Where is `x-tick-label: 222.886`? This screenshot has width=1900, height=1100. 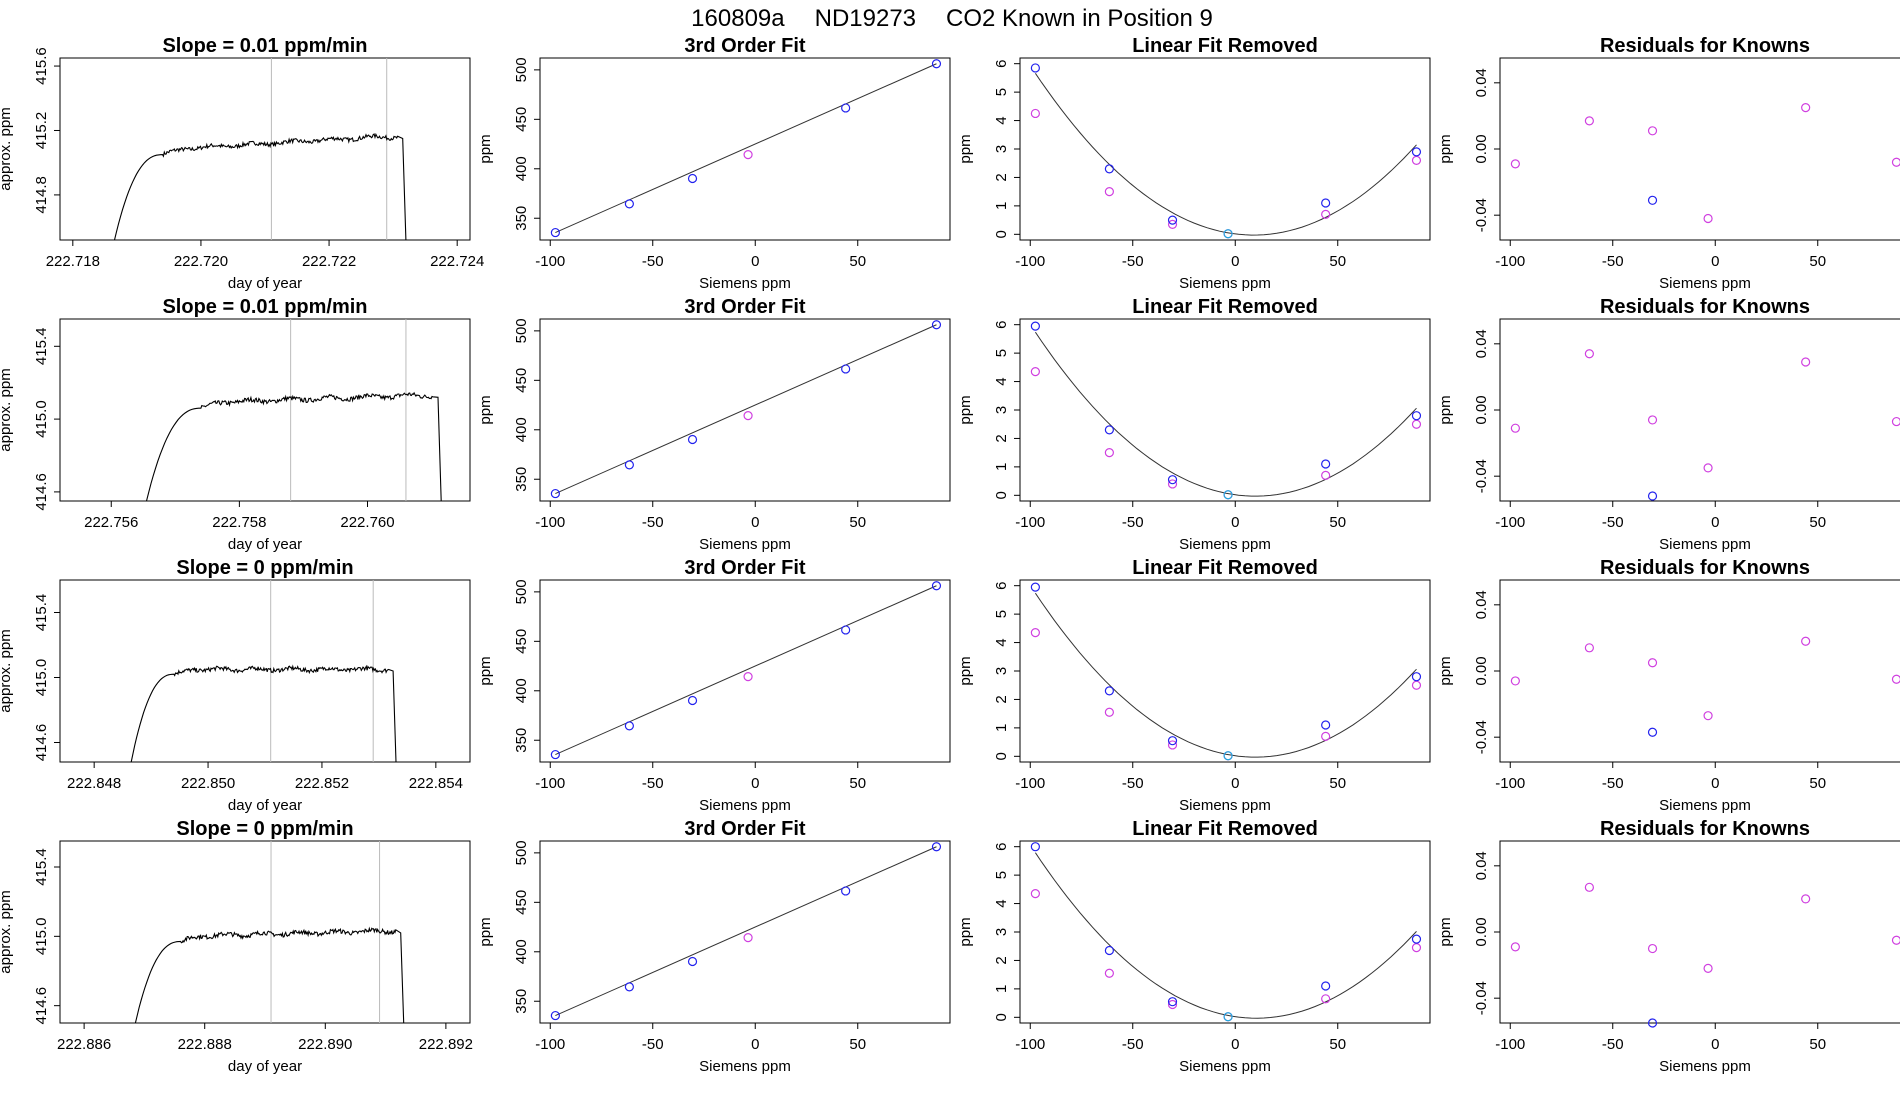
x-tick-label: 222.886 is located at coordinates (84, 1044).